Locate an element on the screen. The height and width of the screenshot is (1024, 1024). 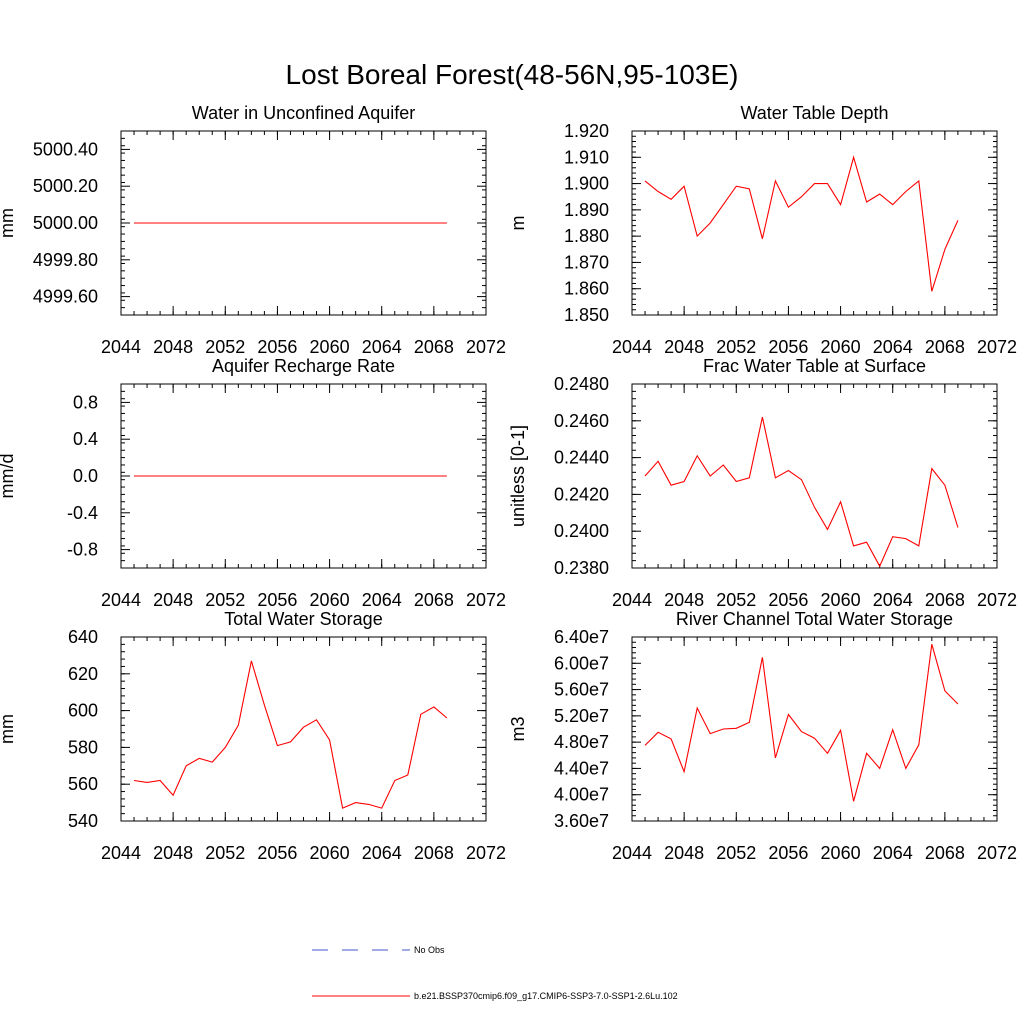
panel-title: Frac Water Table at Surface is located at coordinates (814, 366).